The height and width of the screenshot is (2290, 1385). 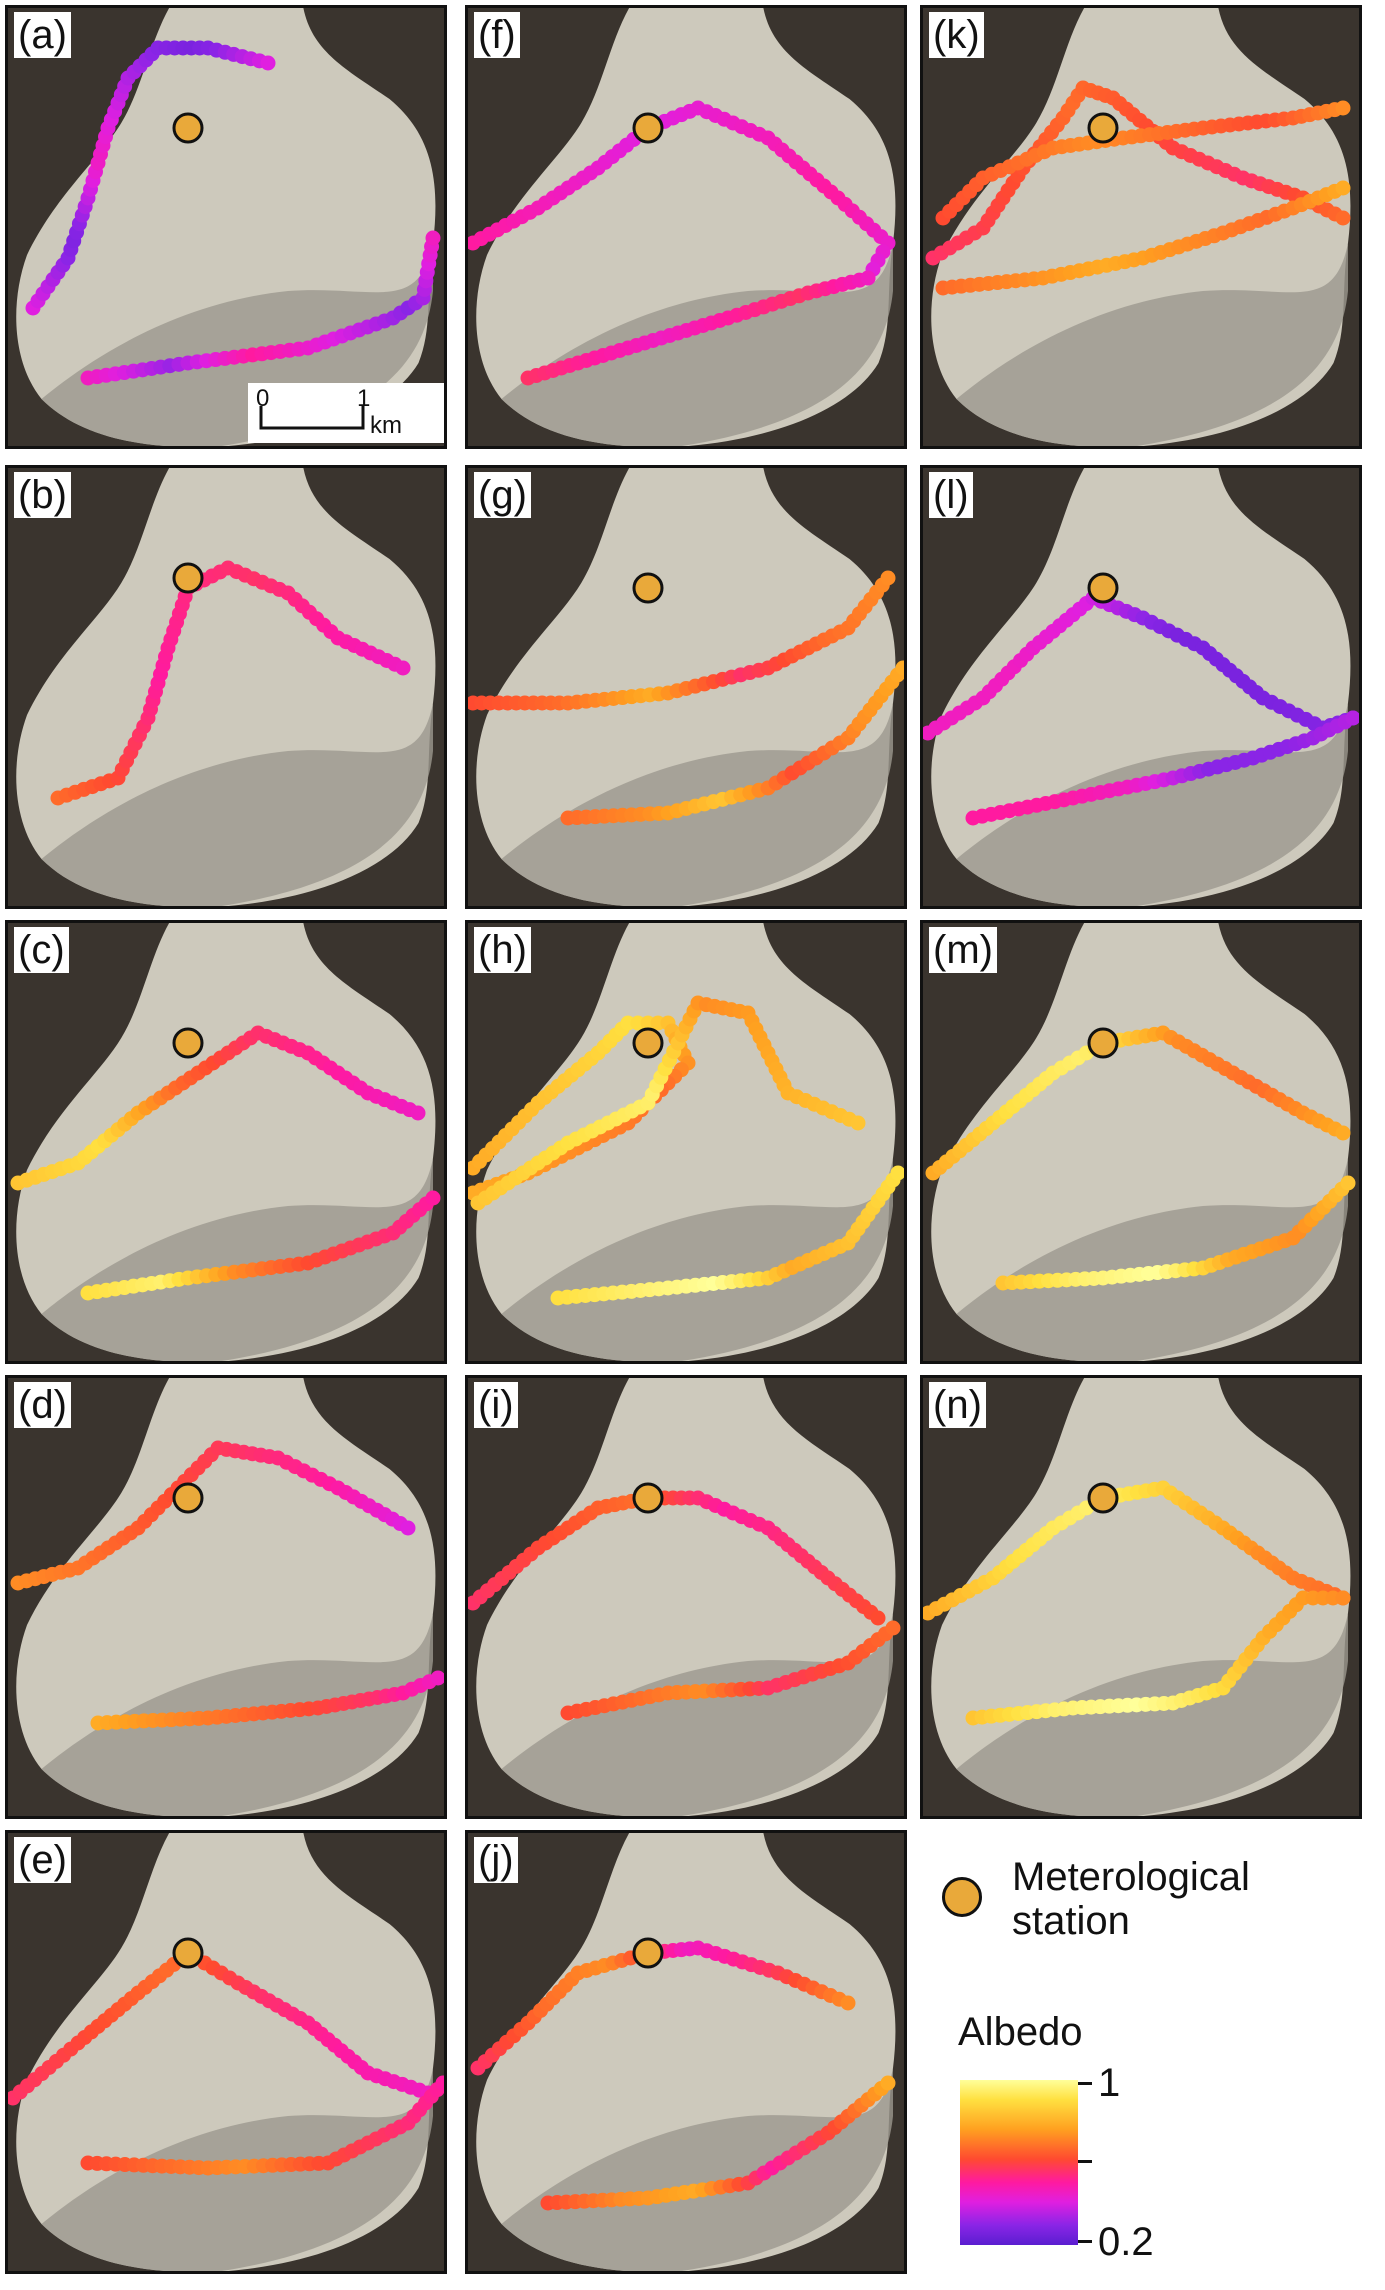 What do you see at coordinates (386, 425) in the screenshot?
I see `scalebar-unit: km` at bounding box center [386, 425].